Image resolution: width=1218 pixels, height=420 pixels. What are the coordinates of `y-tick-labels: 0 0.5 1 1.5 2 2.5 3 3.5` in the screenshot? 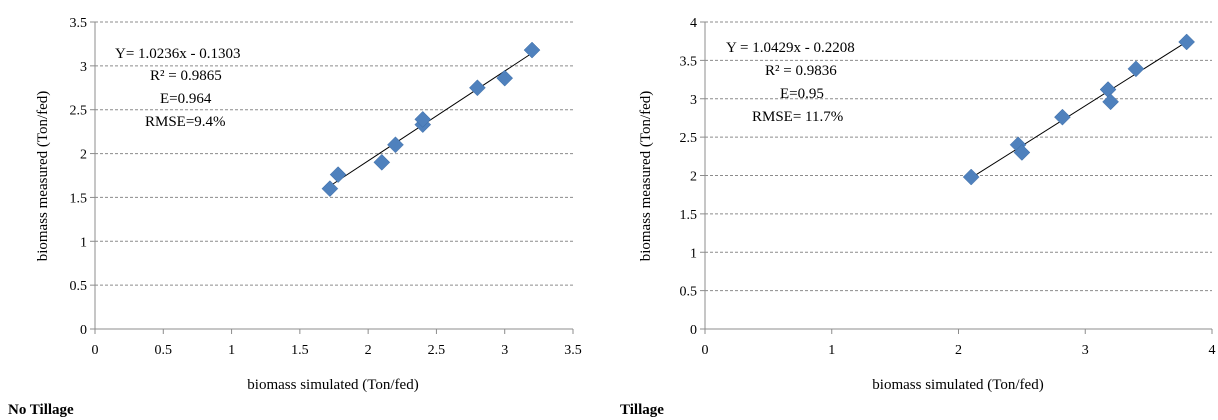 It's located at (79, 177).